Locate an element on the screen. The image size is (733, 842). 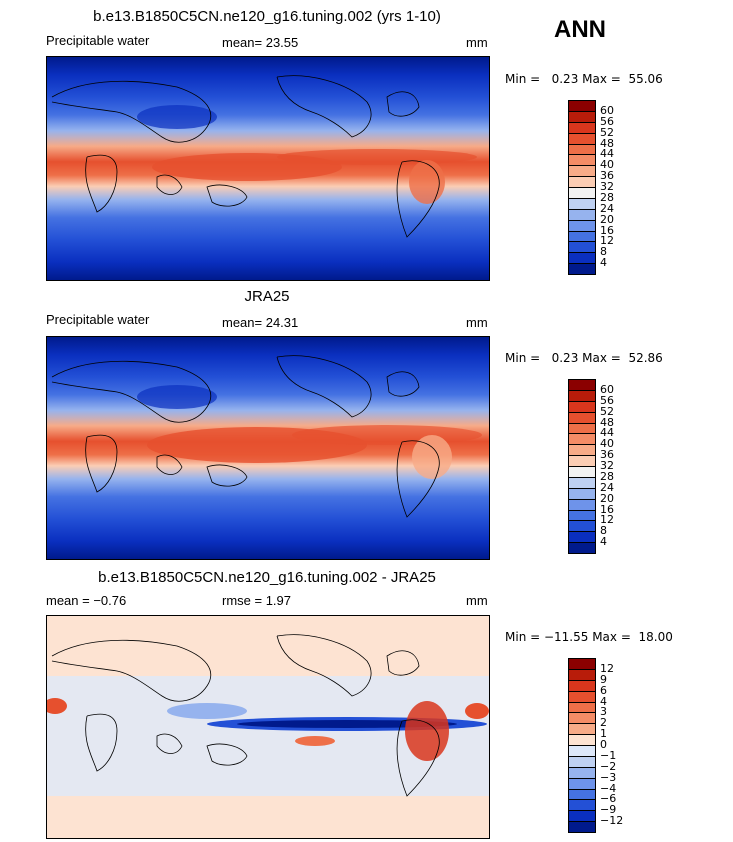
colorbar-tick-label: 12 is located at coordinates (607, 668).